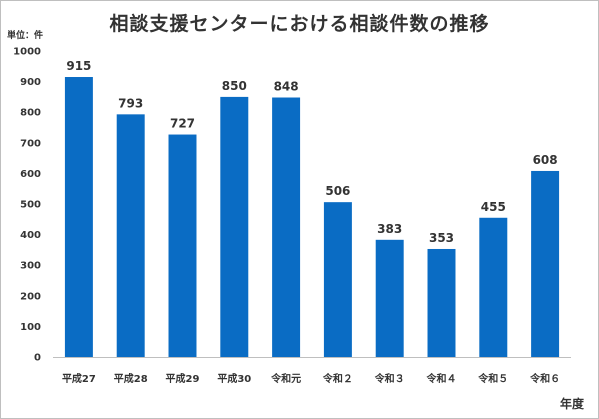 This screenshot has width=599, height=419. Describe the element at coordinates (441, 238) in the screenshot. I see `bar-value-label: 353` at that location.